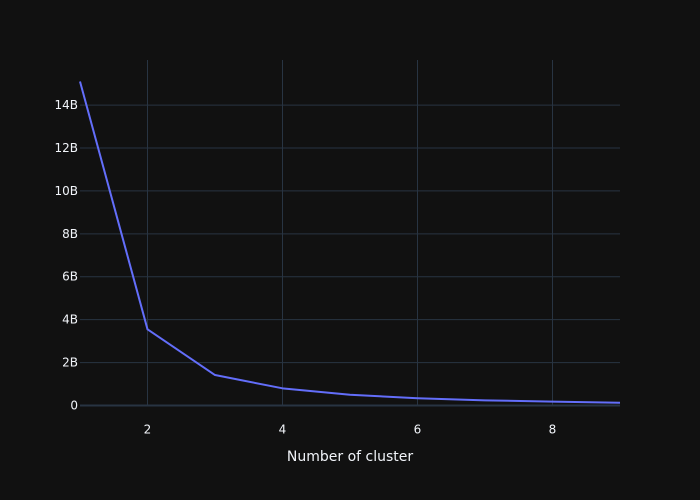 This screenshot has width=700, height=500. What do you see at coordinates (70, 320) in the screenshot?
I see `y-tick-label: 4B` at bounding box center [70, 320].